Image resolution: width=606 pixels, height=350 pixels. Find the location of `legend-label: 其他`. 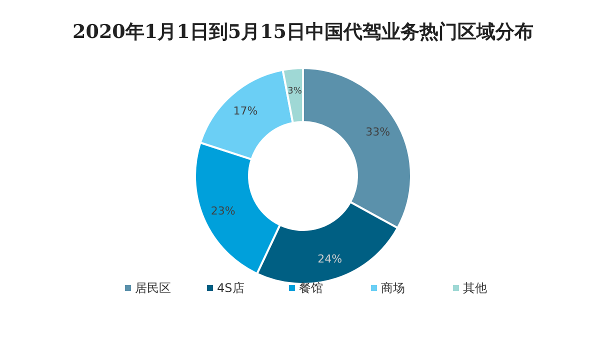

legend-label: 其他 is located at coordinates (475, 288).